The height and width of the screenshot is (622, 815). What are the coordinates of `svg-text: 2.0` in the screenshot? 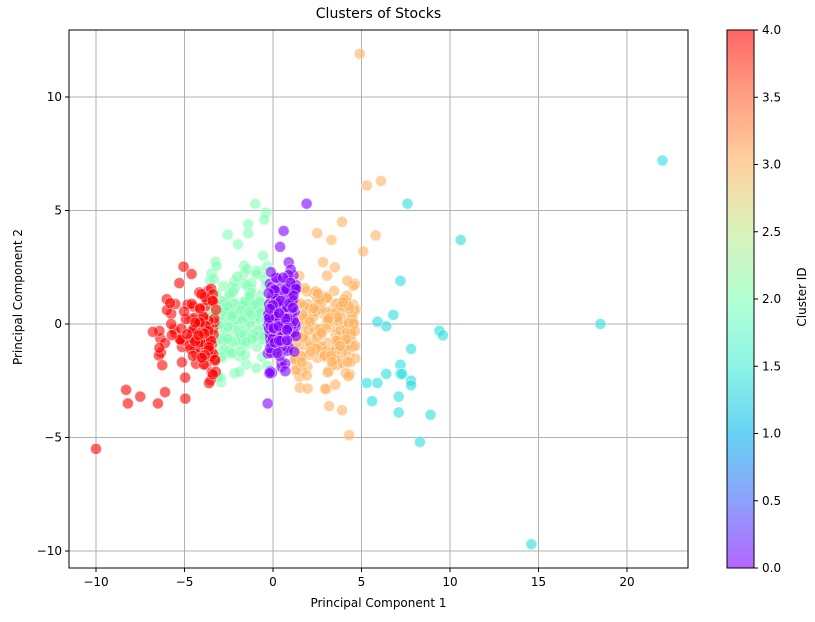 It's located at (771, 299).